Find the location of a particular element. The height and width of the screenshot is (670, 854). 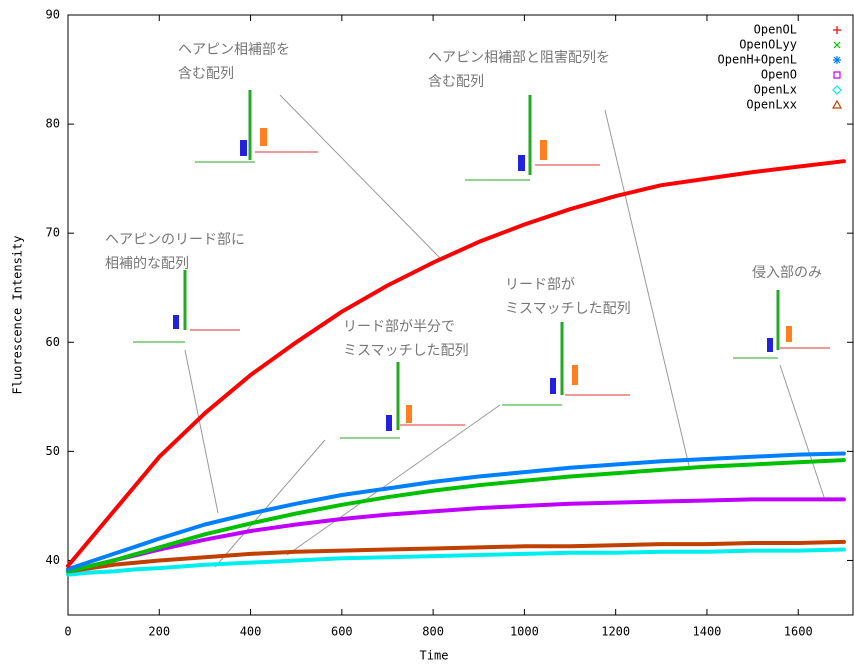

x-tick-label: 1600 is located at coordinates (798, 632).